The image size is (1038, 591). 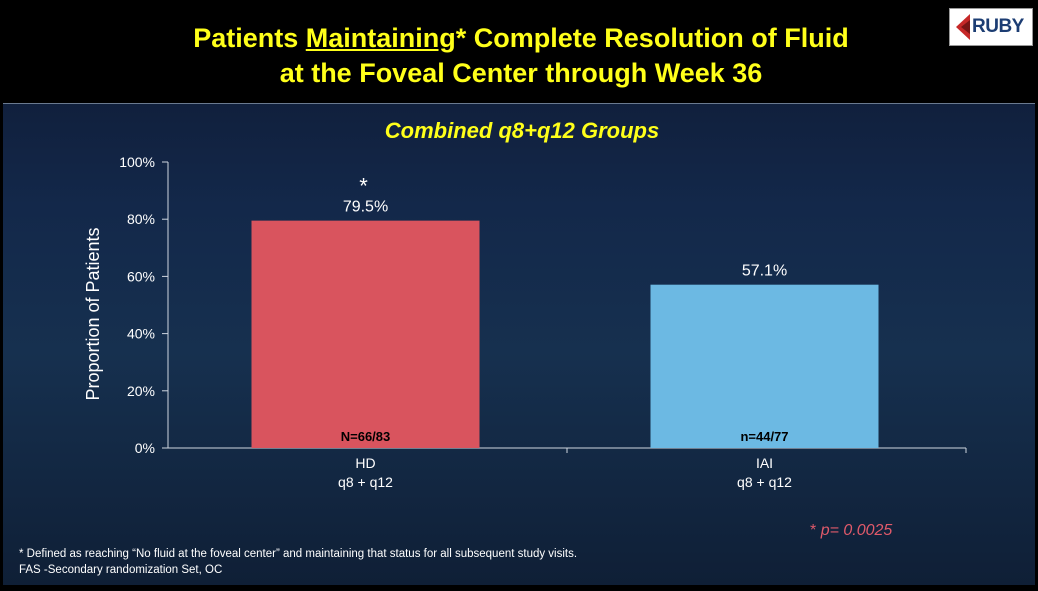 What do you see at coordinates (365, 207) in the screenshot?
I see `data-label: 79.5%` at bounding box center [365, 207].